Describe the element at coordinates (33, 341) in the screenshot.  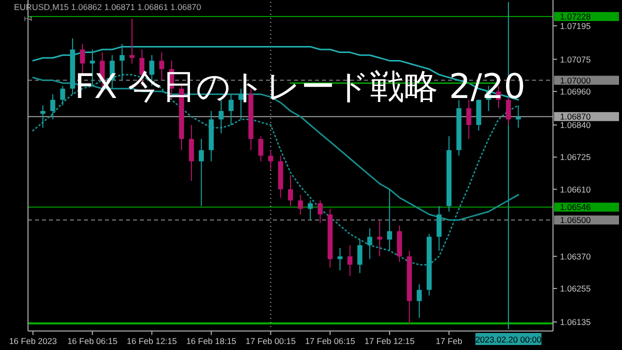
I see `x-tick-label: 16 Feb 2023` at that location.